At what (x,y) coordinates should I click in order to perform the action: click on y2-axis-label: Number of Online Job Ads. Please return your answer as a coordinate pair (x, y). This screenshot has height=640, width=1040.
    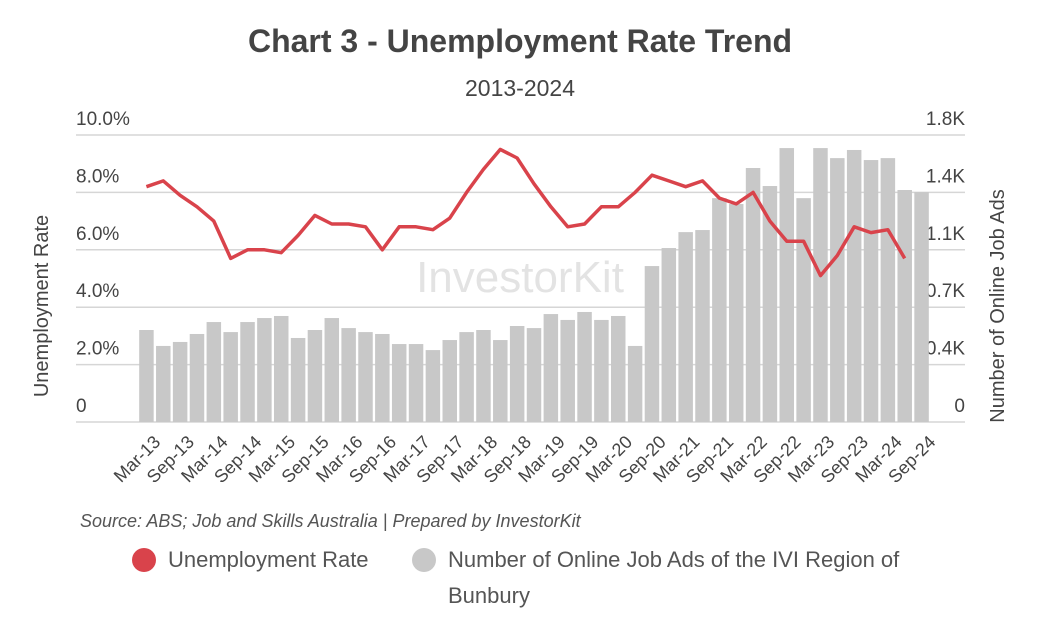
    Looking at the image, I should click on (998, 305).